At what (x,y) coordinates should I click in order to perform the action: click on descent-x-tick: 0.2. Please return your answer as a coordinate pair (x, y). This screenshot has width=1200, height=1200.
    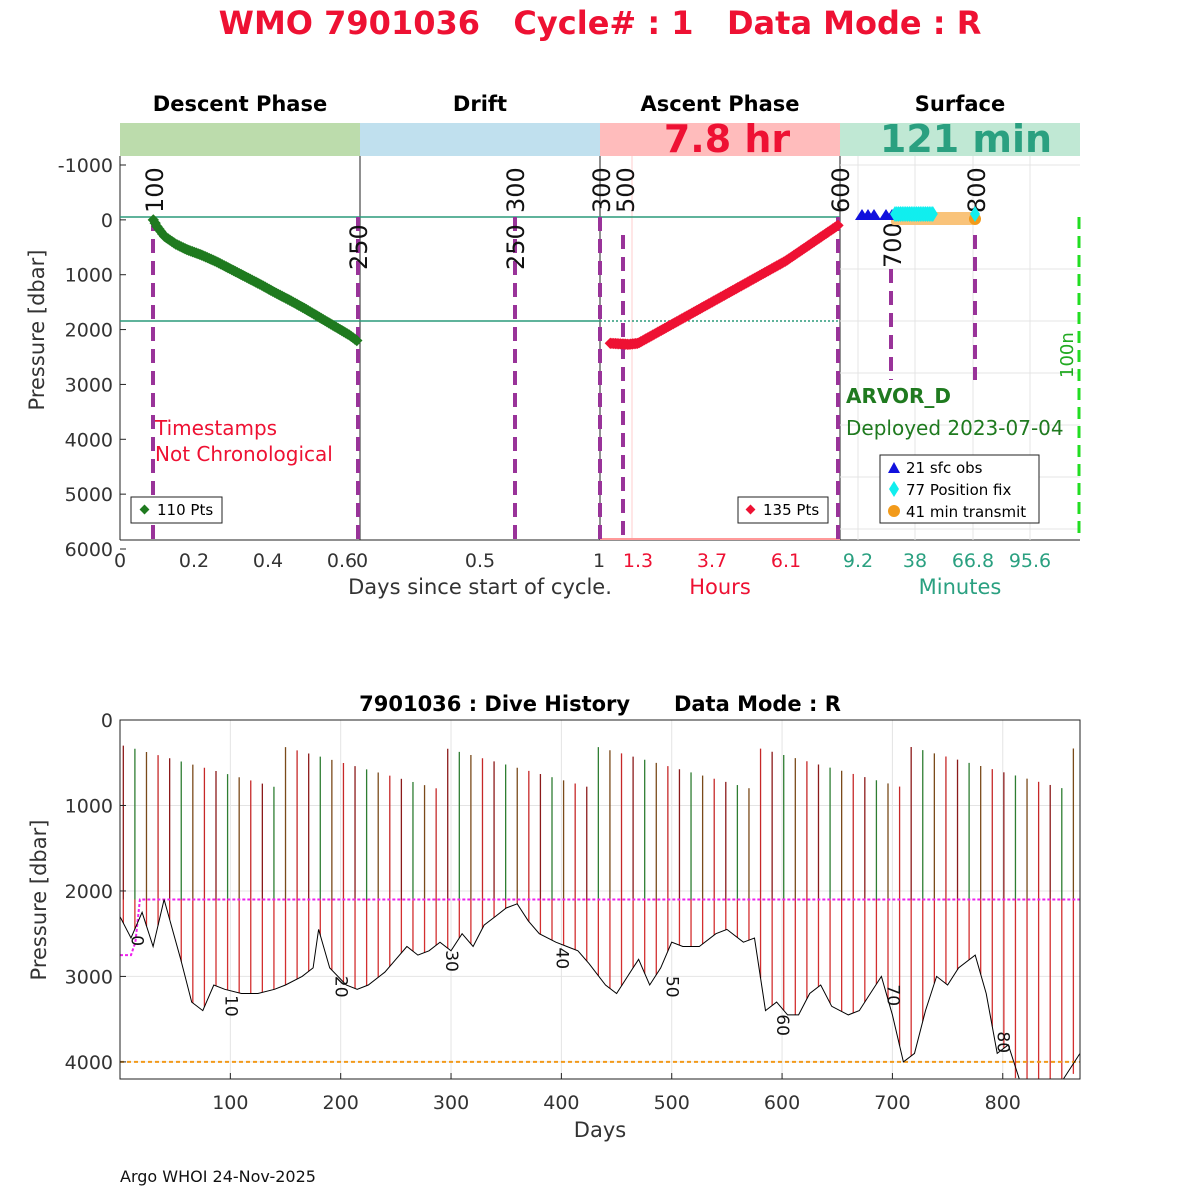
    Looking at the image, I should click on (194, 561).